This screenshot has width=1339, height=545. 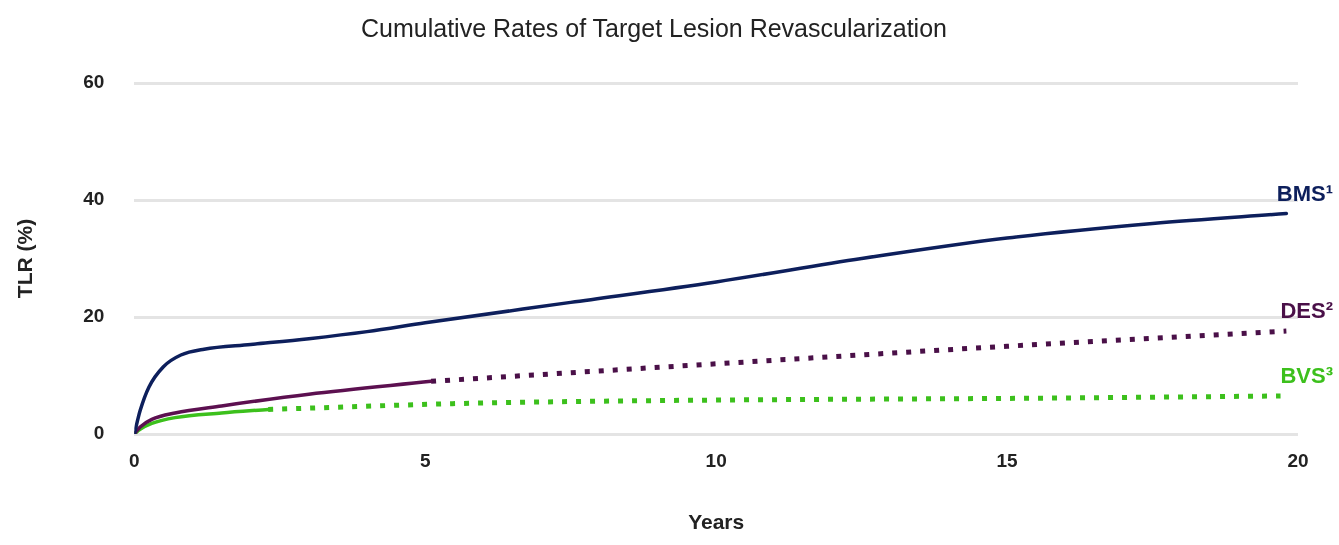 What do you see at coordinates (425, 460) in the screenshot?
I see `x-tick-label: 5` at bounding box center [425, 460].